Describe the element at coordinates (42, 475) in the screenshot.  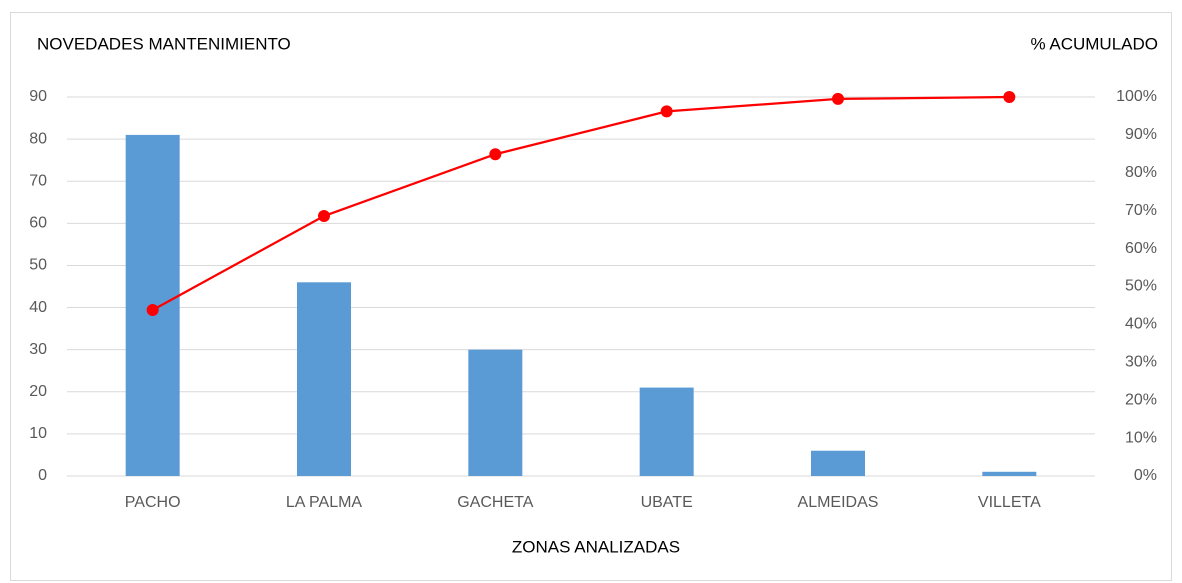
I see `y-tick-label: 0` at that location.